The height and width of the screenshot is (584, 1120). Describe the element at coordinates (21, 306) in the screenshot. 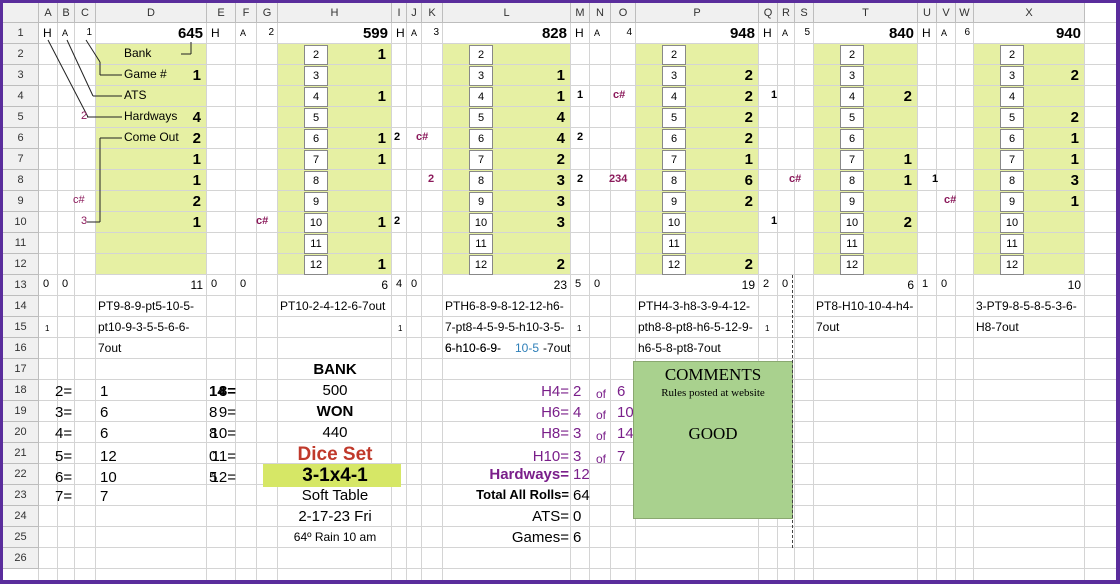

I see `row-header: 14` at that location.